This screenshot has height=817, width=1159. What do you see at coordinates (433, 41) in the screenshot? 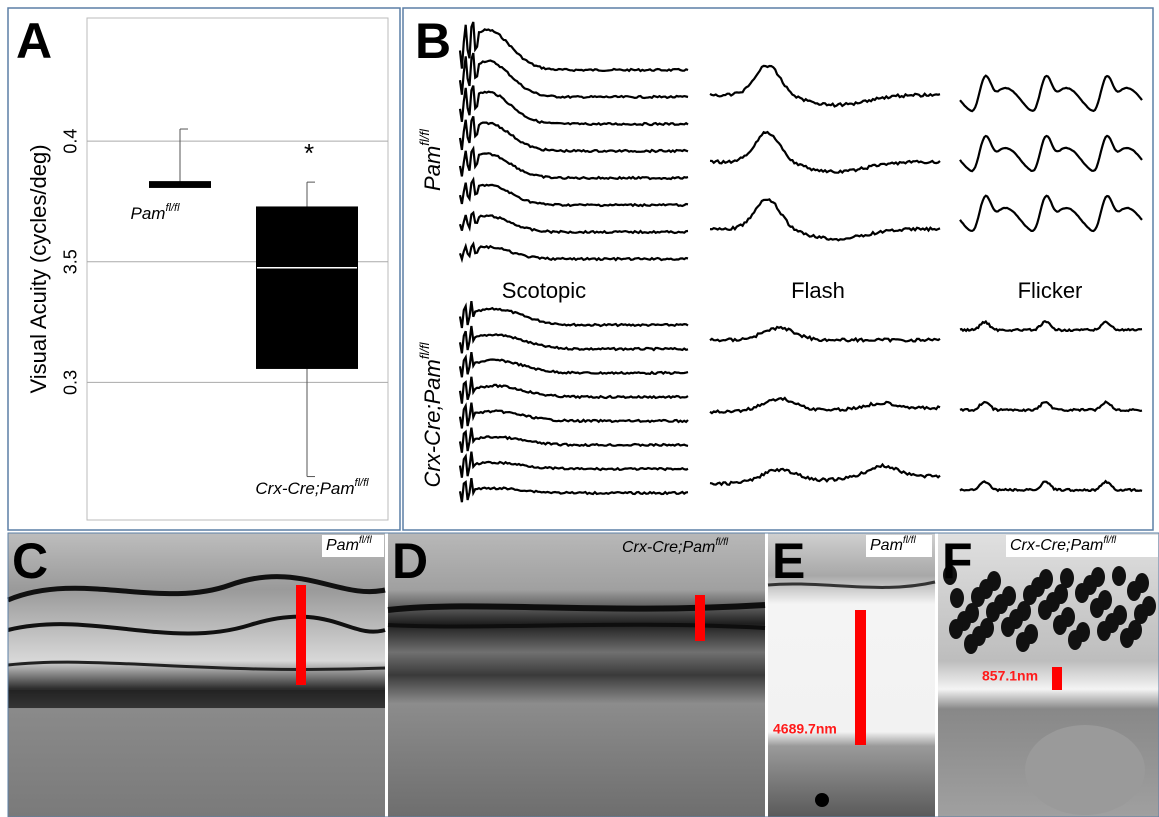
I see `panel-label: B` at bounding box center [433, 41].